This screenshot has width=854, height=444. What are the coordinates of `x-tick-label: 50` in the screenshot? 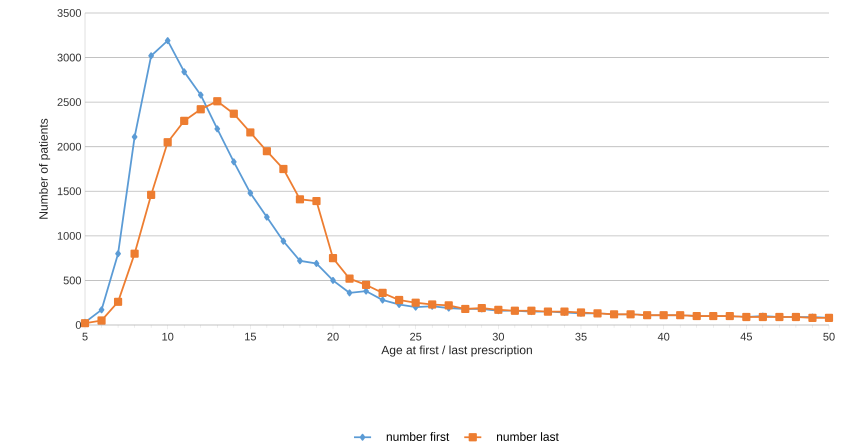 It's located at (829, 336).